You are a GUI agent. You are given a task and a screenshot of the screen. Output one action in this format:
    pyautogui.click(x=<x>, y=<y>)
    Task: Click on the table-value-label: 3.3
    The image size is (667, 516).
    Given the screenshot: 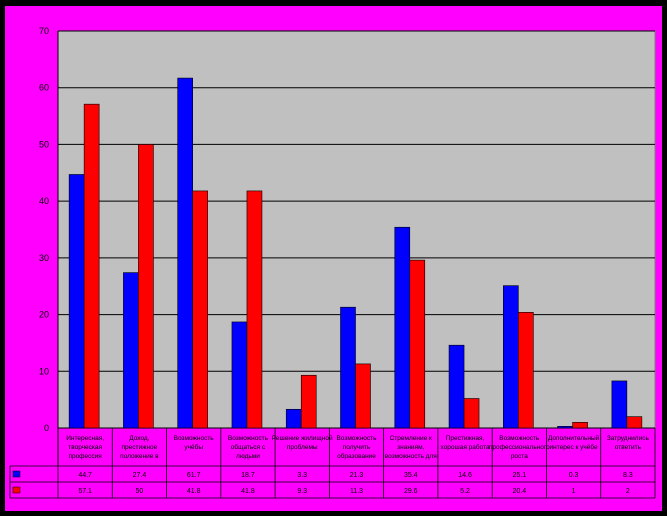 What is the action you would take?
    pyautogui.click(x=302, y=475)
    